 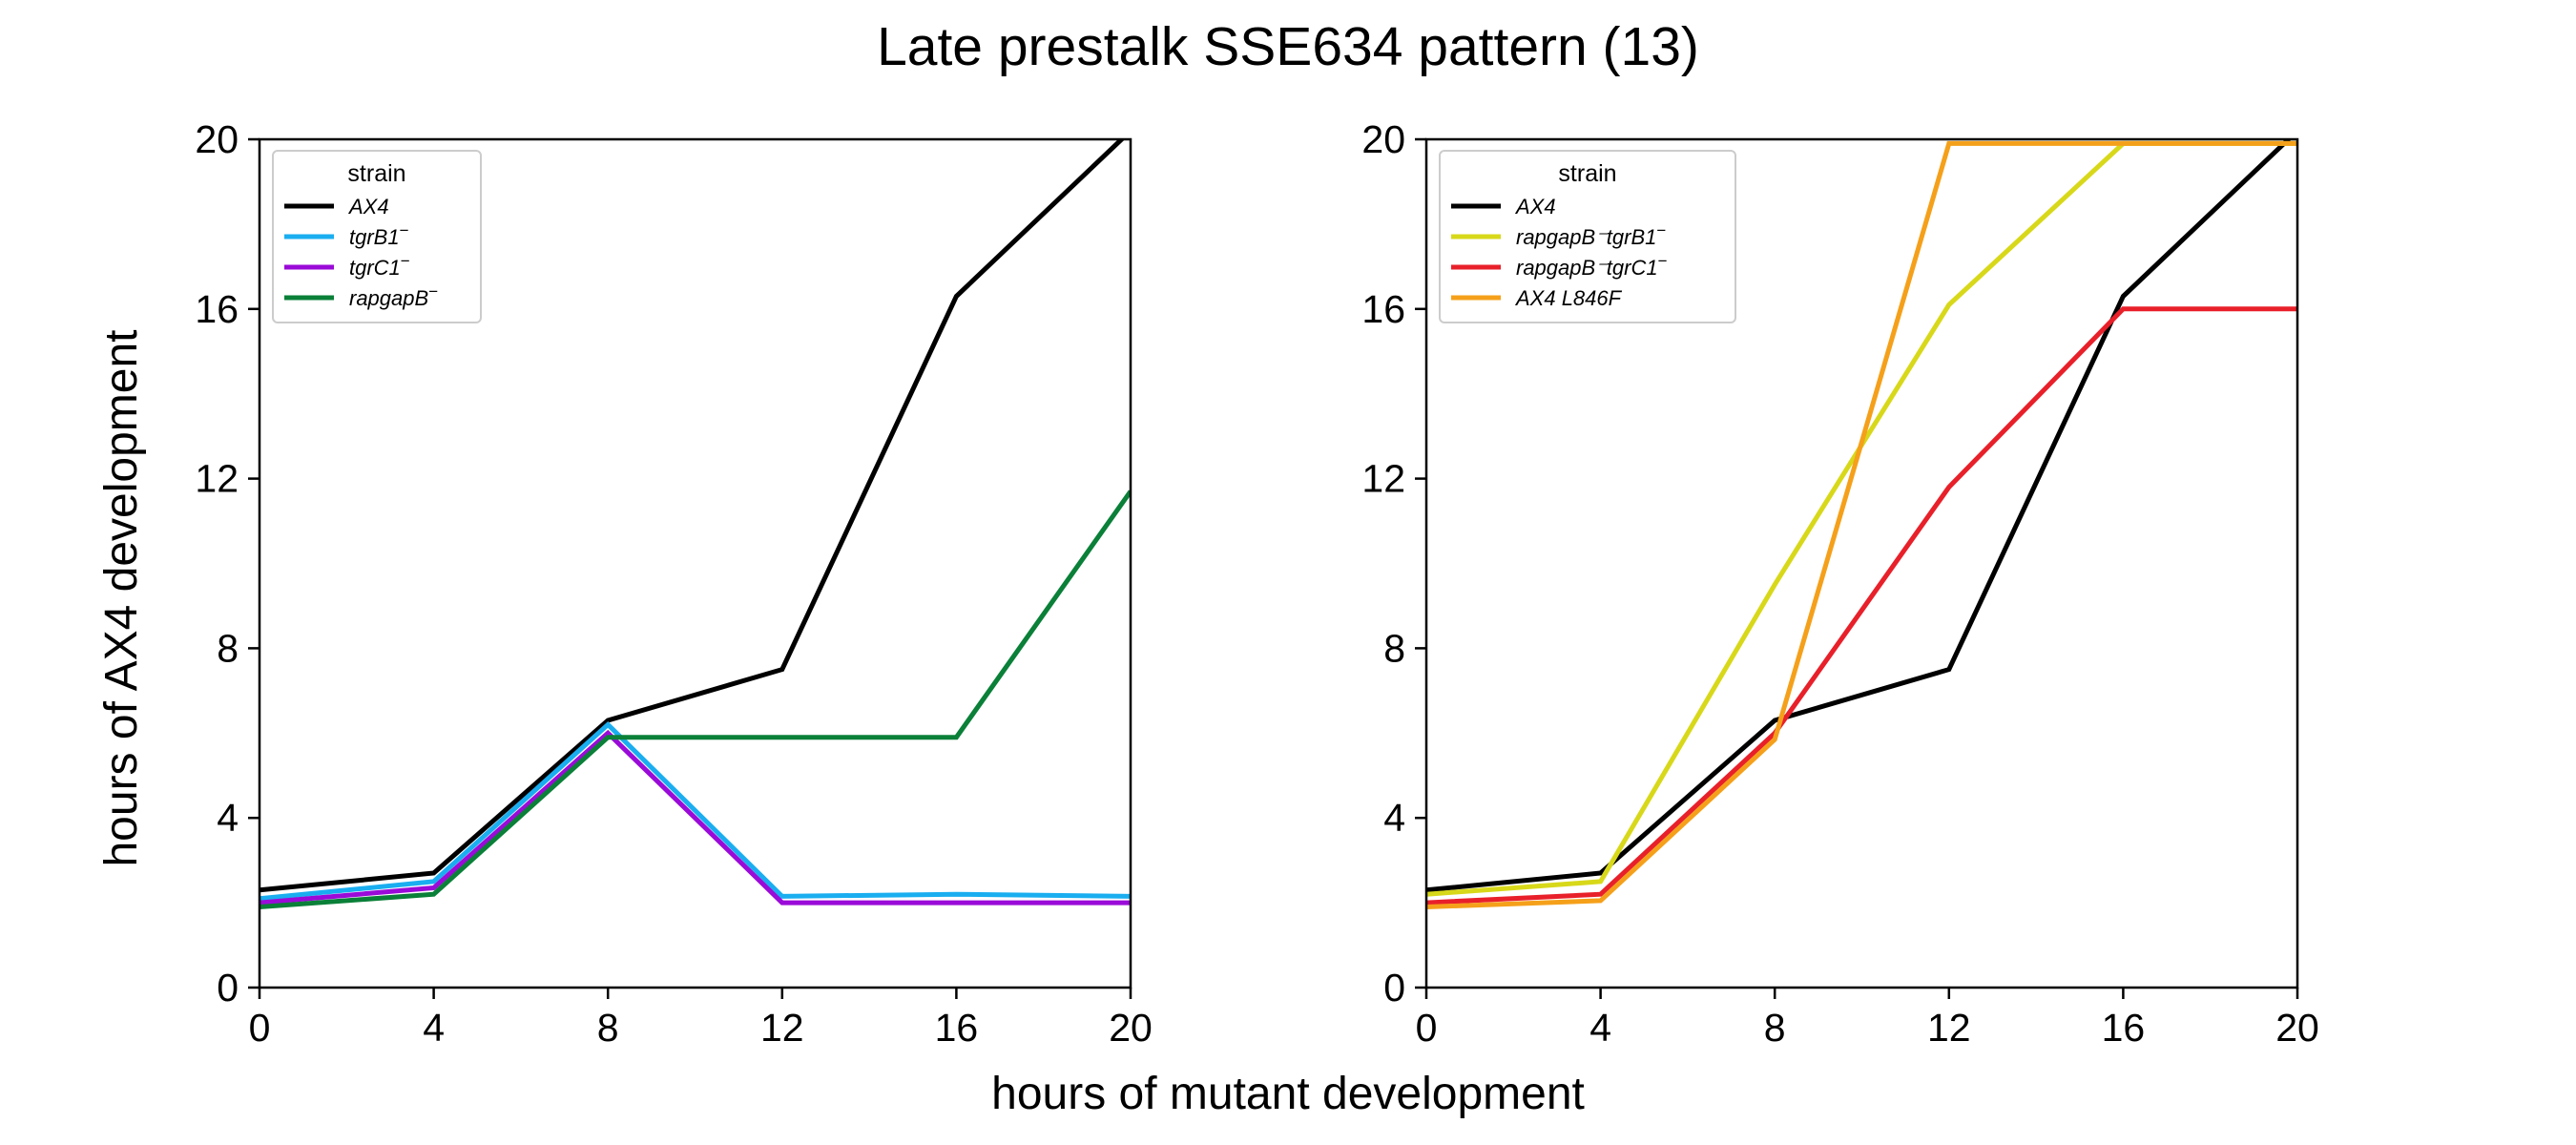 I want to click on left-legend-label-3: rapgapB−, so click(x=393, y=296).